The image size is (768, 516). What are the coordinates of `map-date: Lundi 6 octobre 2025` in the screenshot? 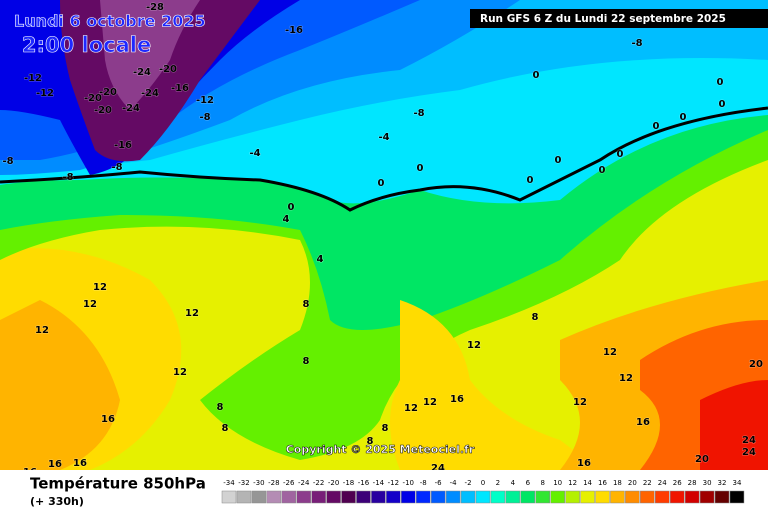 It's located at (110, 21).